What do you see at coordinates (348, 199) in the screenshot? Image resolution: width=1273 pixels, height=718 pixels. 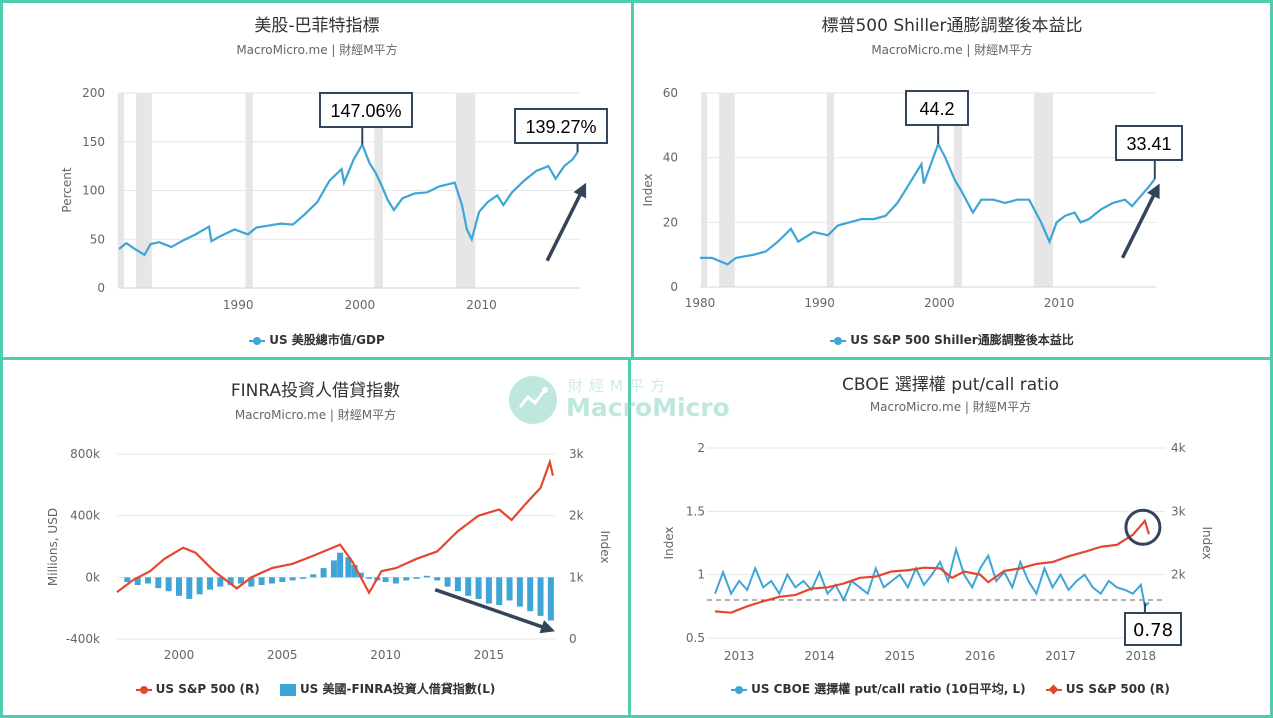 I see `series-line-market-cap-gdp` at bounding box center [348, 199].